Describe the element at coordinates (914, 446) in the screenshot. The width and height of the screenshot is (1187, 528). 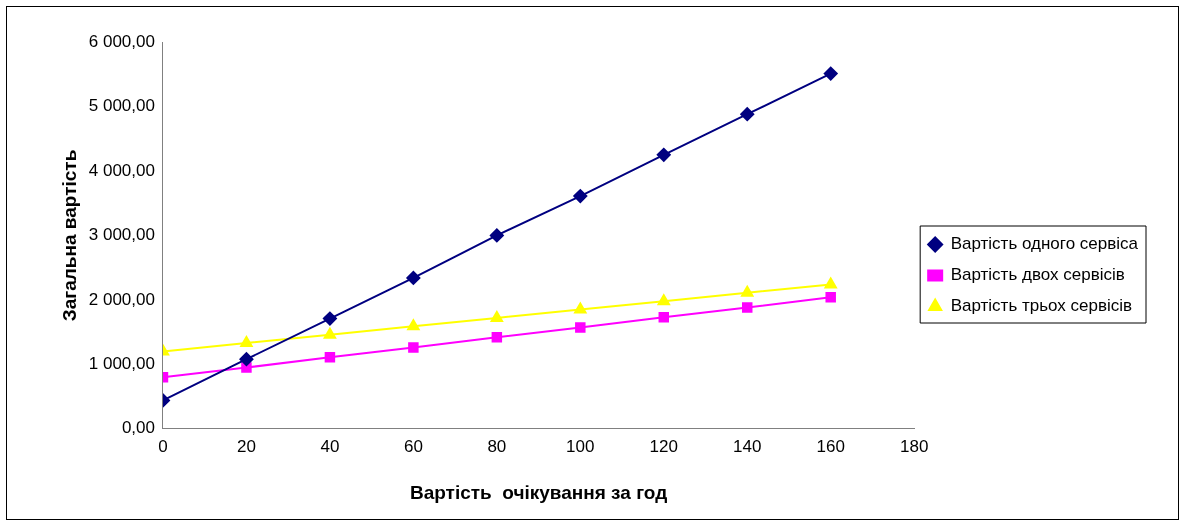
I see `x-tick-label: 180` at that location.